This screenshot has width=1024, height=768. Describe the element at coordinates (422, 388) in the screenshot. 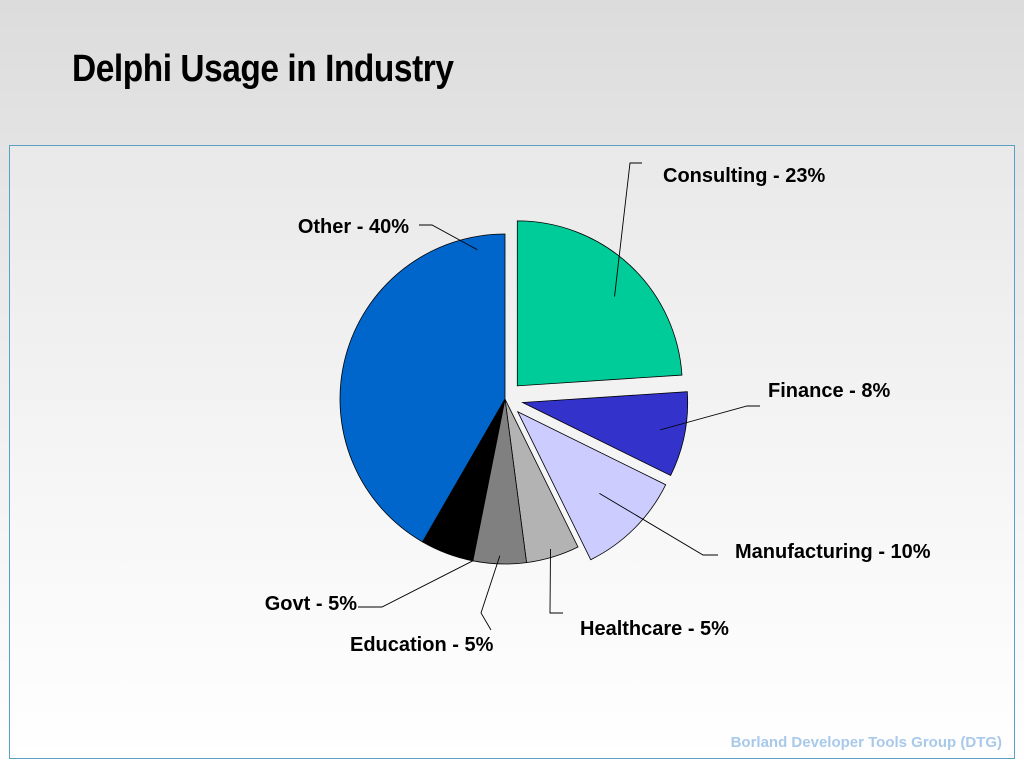

I see `pie-slice-other` at that location.